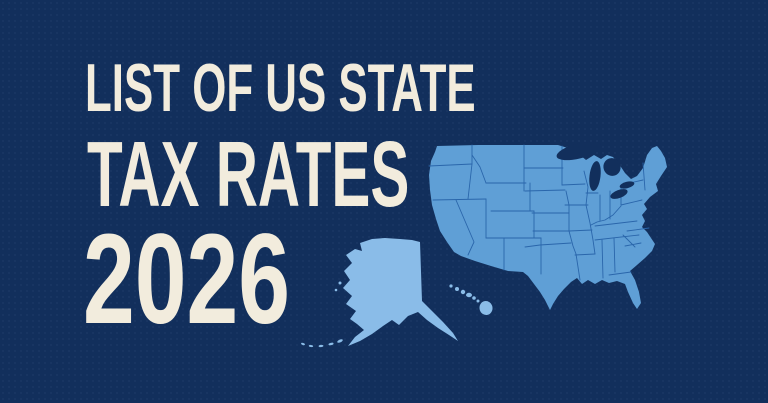 The width and height of the screenshot is (768, 403). Describe the element at coordinates (400, 292) in the screenshot. I see `alaska-shape` at that location.